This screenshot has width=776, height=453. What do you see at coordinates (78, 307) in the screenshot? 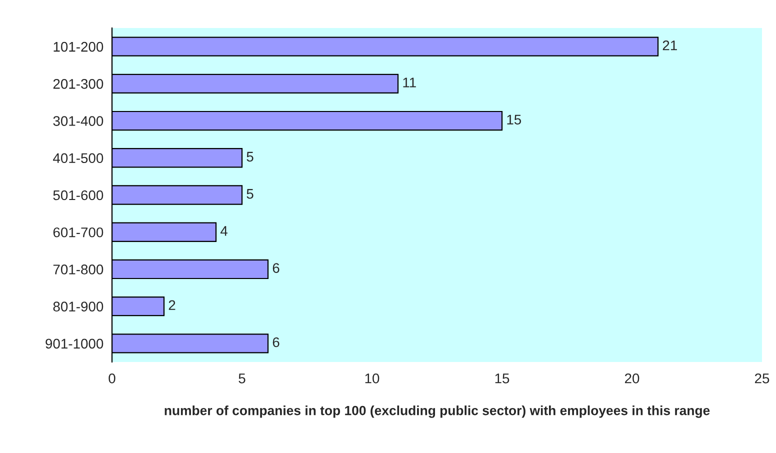
I see `y-tick-label: 801-900` at bounding box center [78, 307].